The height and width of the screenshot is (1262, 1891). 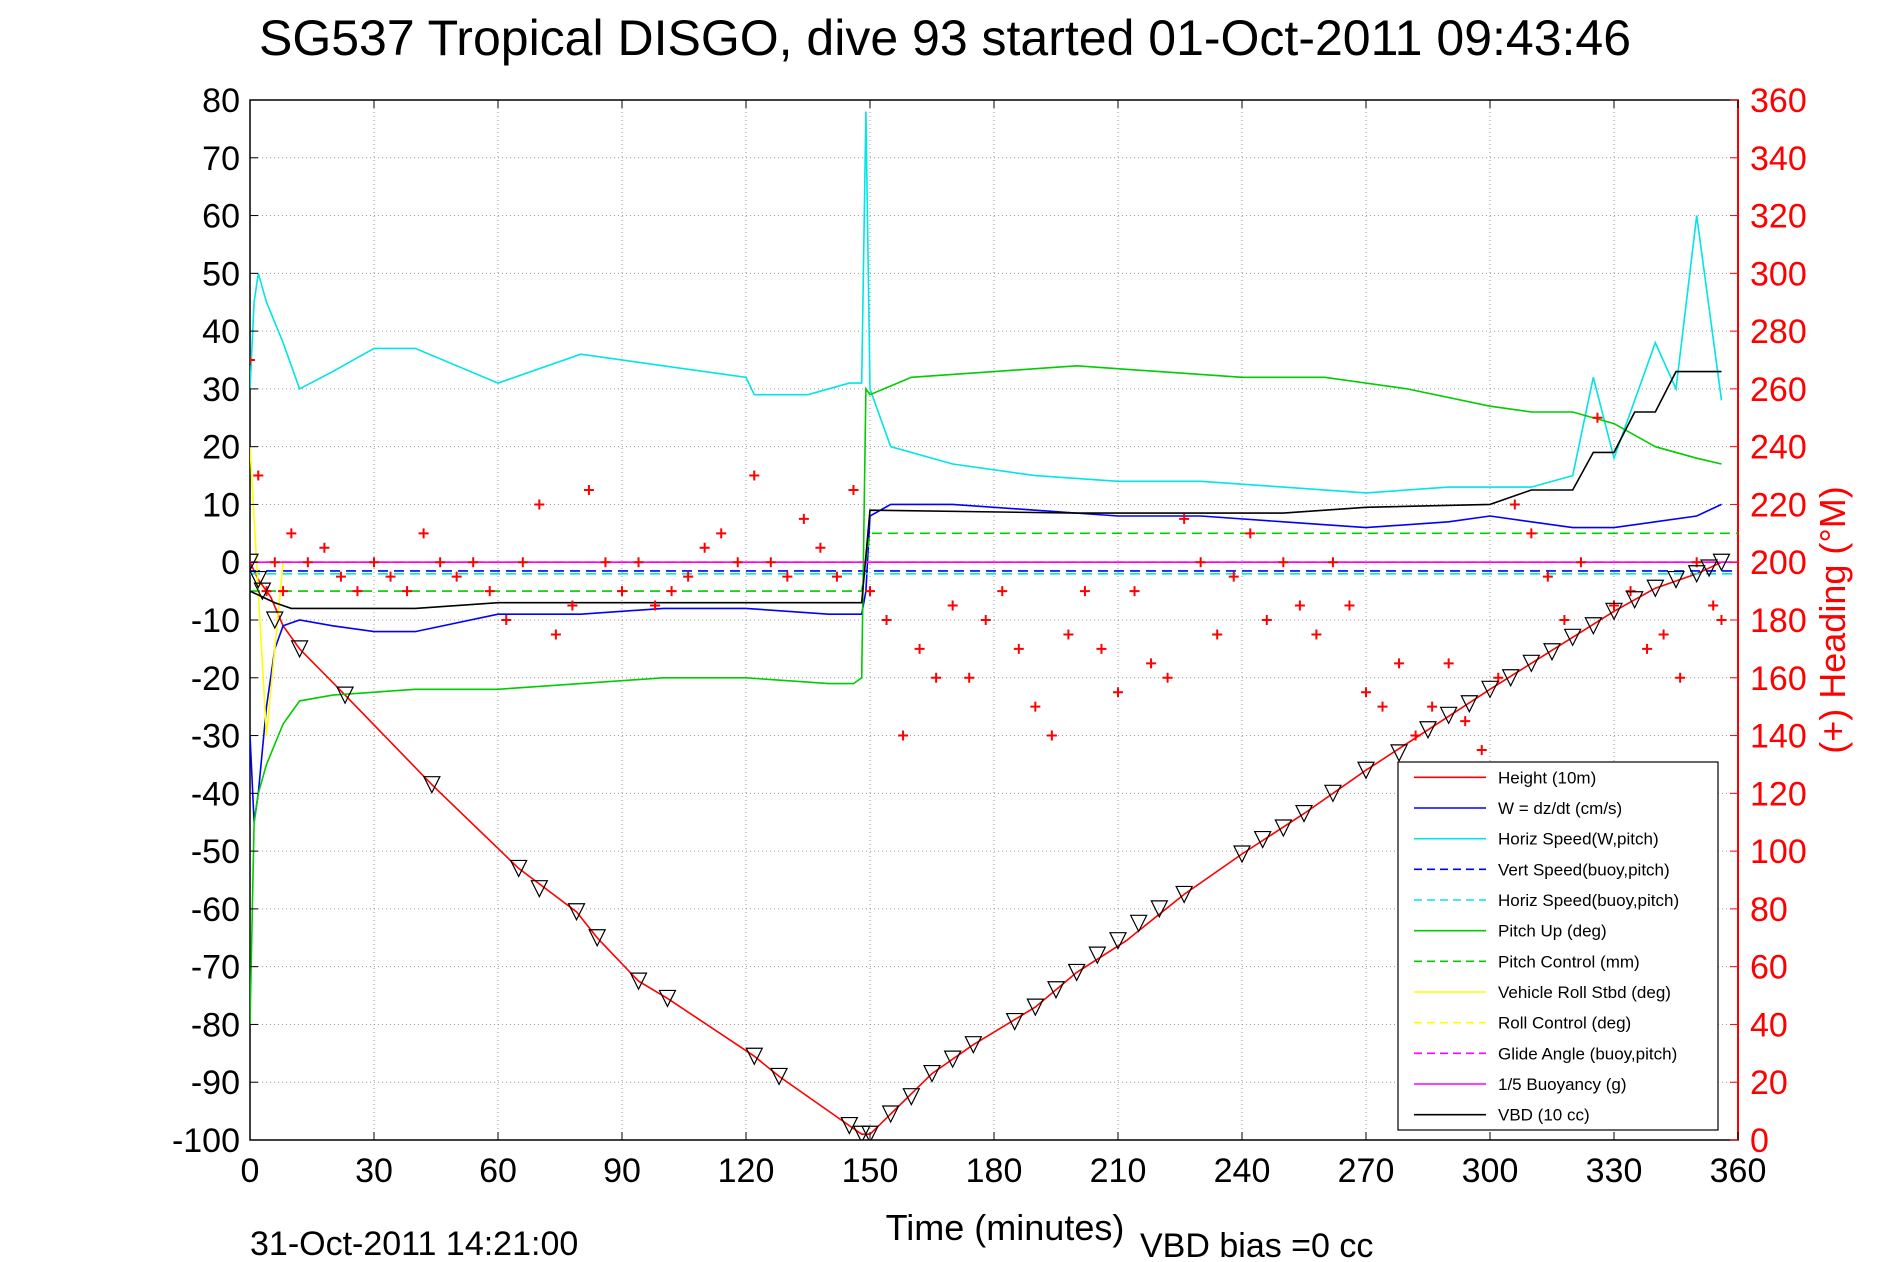 What do you see at coordinates (1778, 217) in the screenshot?
I see `right-tick-label: 320` at bounding box center [1778, 217].